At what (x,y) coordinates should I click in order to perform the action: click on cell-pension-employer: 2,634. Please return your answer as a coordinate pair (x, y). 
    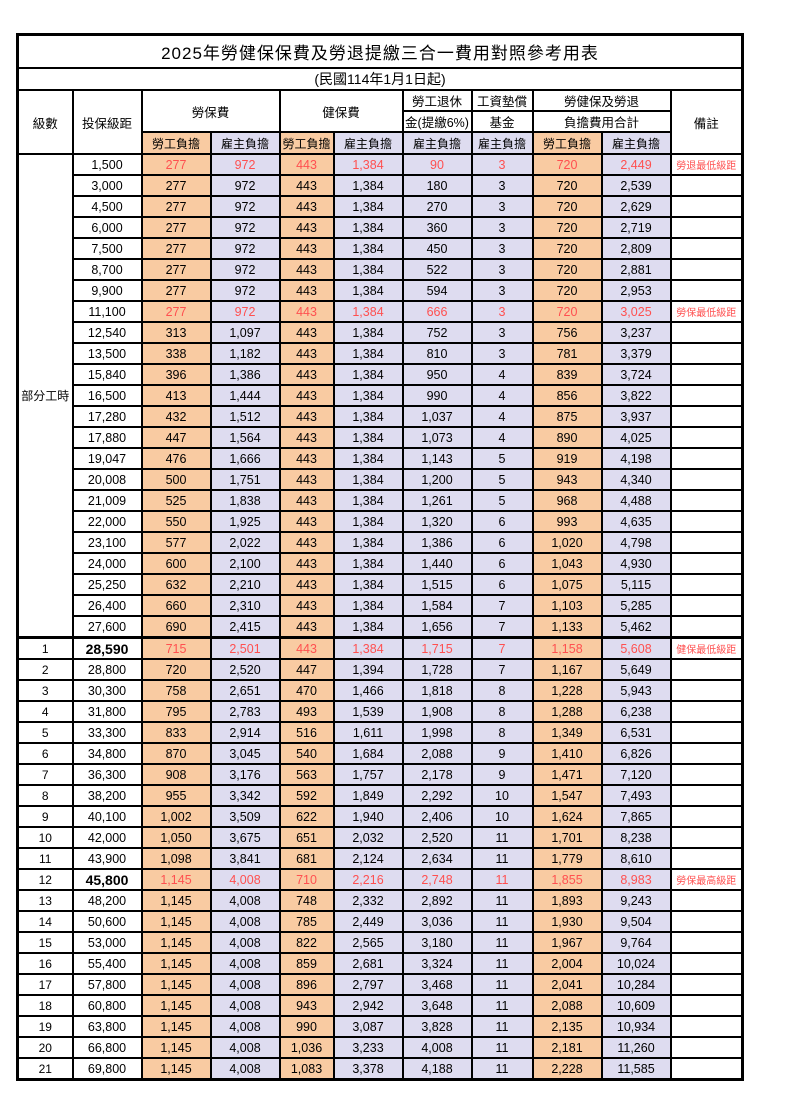
    Looking at the image, I should click on (437, 858).